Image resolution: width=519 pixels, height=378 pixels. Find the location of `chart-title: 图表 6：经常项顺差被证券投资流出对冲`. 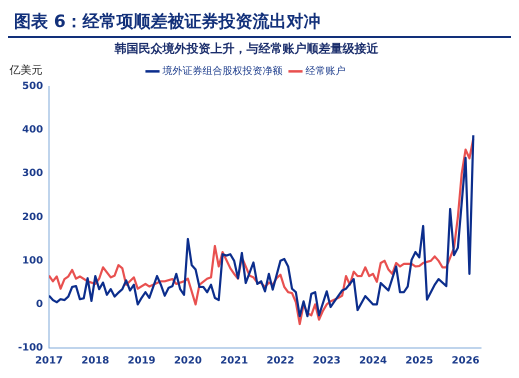

chart-title: 图表 6：经常项顺差被证券投资流出对冲 is located at coordinates (259, 23).